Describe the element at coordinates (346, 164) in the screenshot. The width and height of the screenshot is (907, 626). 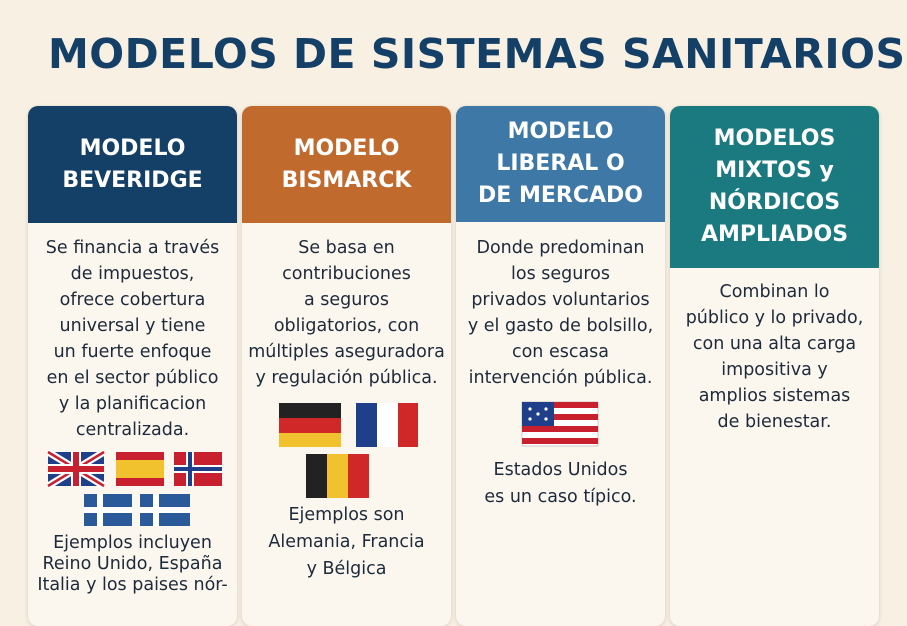
I see `card-header: MODELO BISMARCK` at that location.